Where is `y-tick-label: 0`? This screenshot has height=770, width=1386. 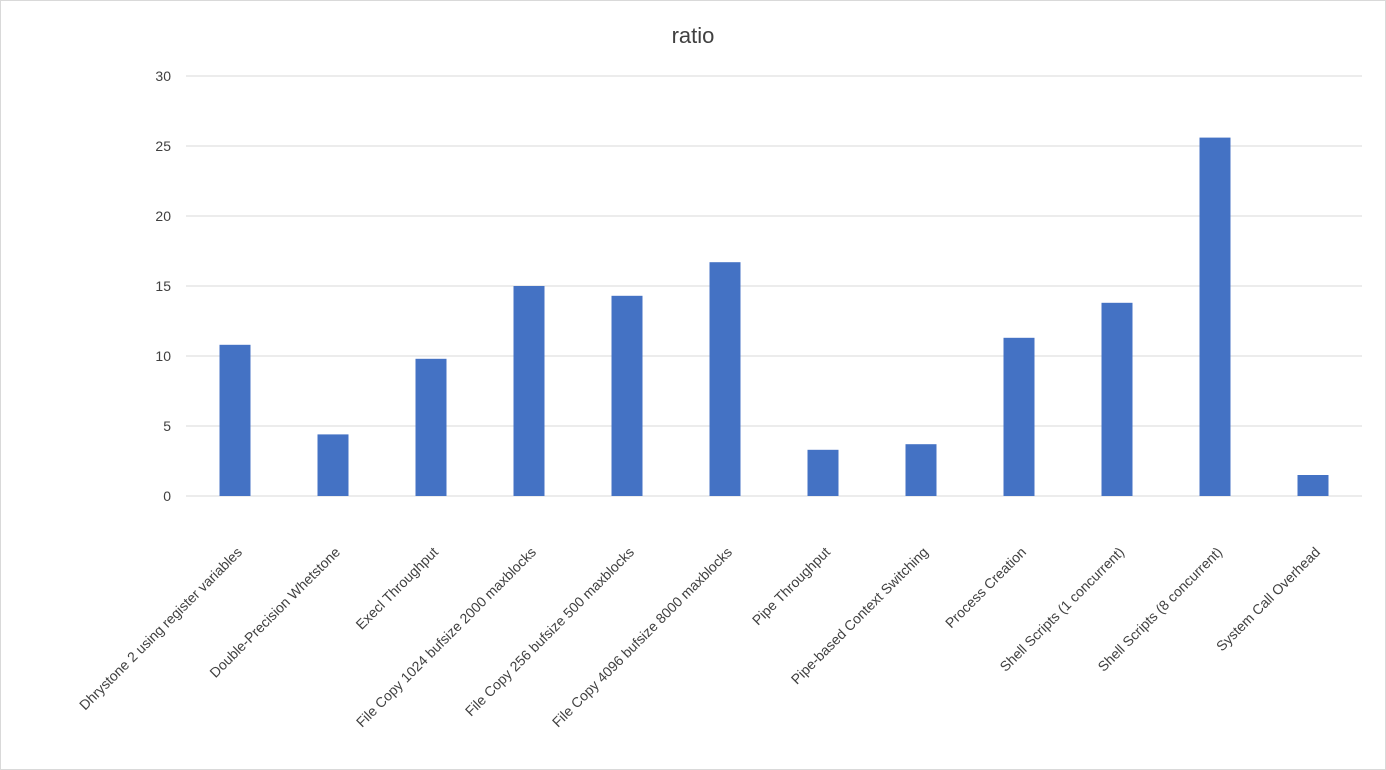 y-tick-label: 0 is located at coordinates (167, 496).